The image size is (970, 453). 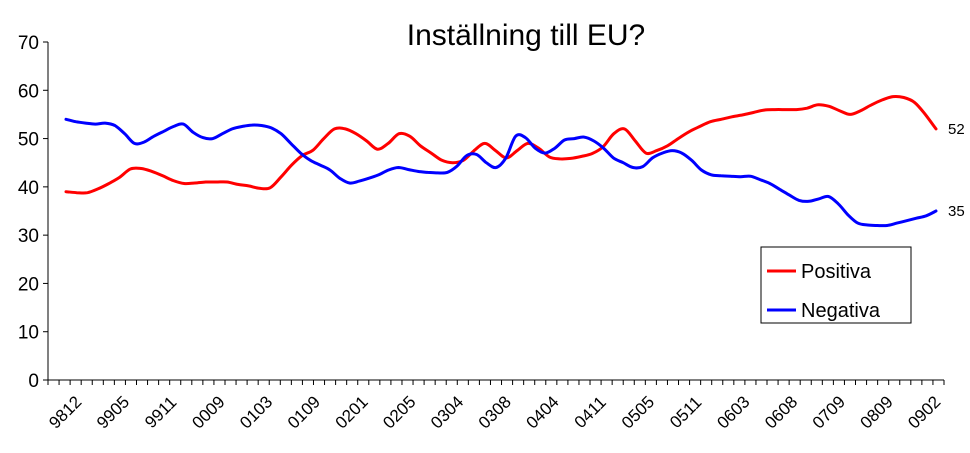 I want to click on y-tick-label: 60, so click(x=28, y=91).